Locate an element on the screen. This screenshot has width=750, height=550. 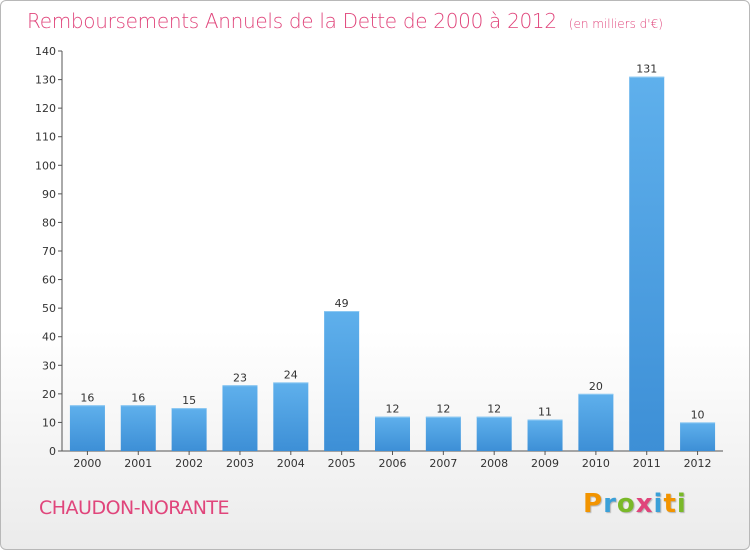
x-tick-label-2008: 2008 is located at coordinates (494, 463).